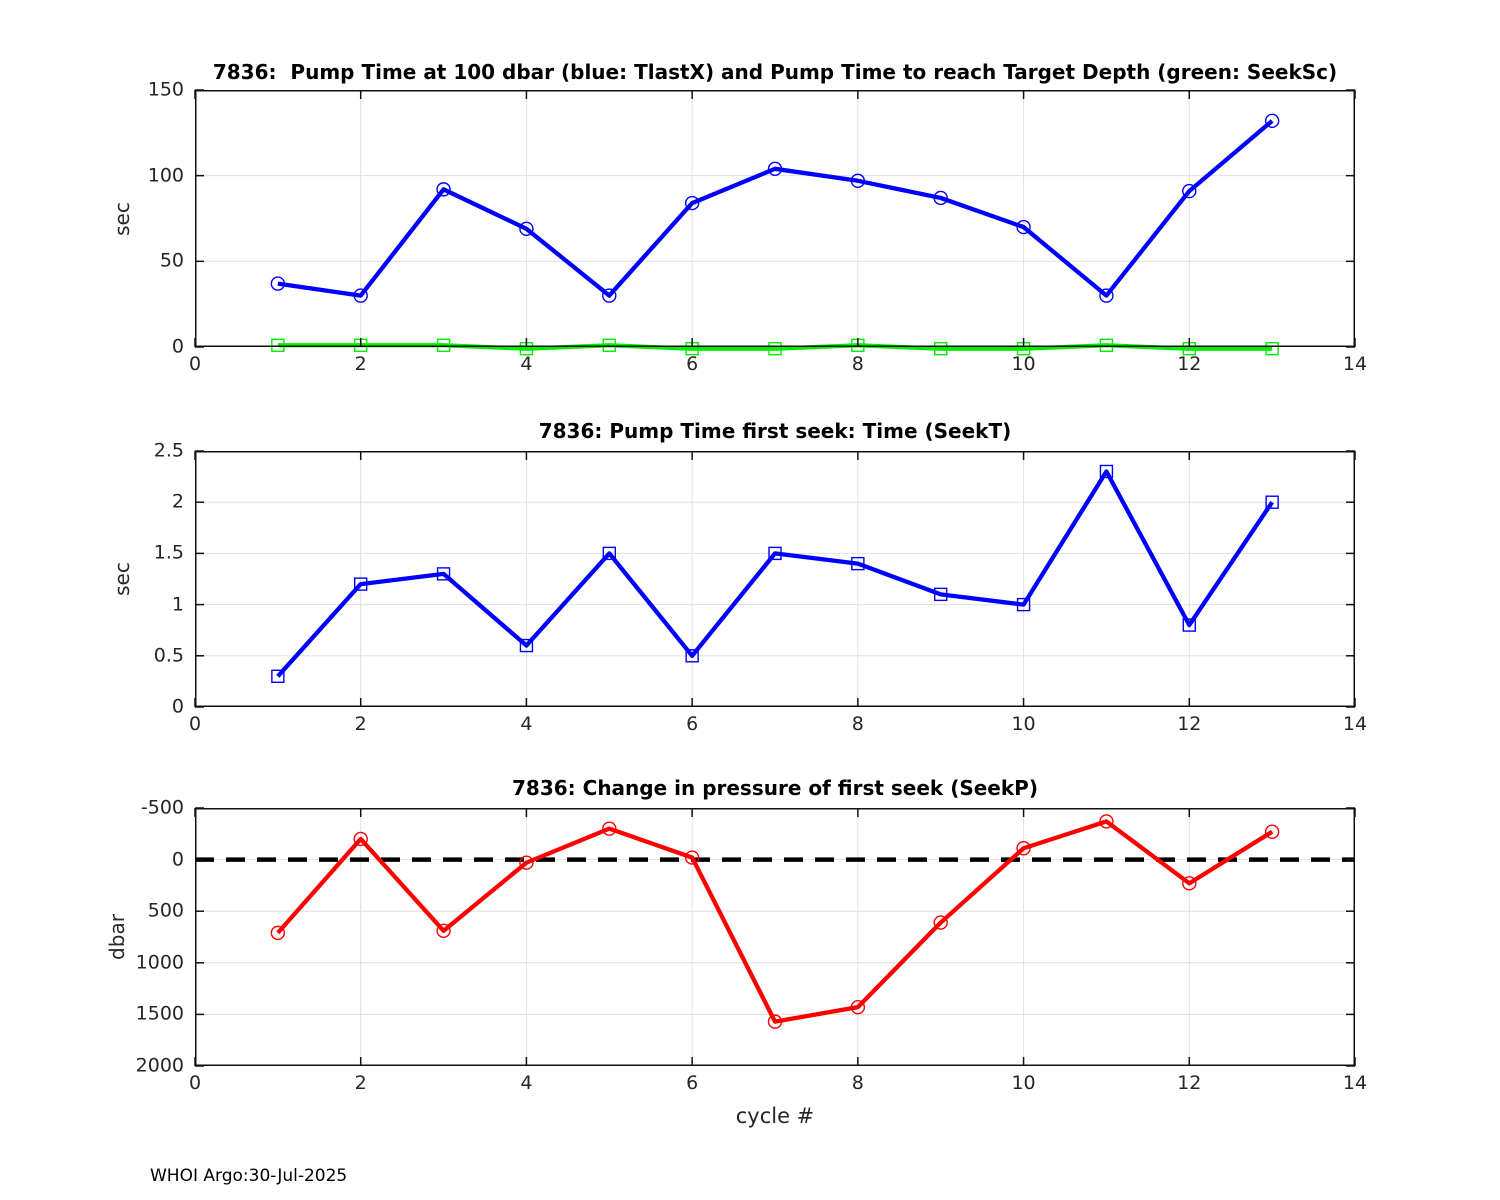  Describe the element at coordinates (775, 573) in the screenshot. I see `seekt-line` at that location.